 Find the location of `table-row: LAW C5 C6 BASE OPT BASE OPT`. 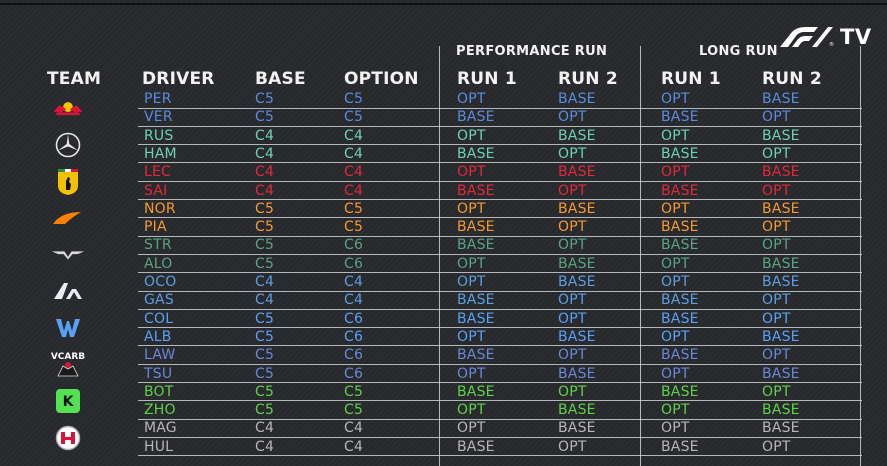

table-row: LAW C5 C6 BASE OPT BASE OPT is located at coordinates (443, 355).